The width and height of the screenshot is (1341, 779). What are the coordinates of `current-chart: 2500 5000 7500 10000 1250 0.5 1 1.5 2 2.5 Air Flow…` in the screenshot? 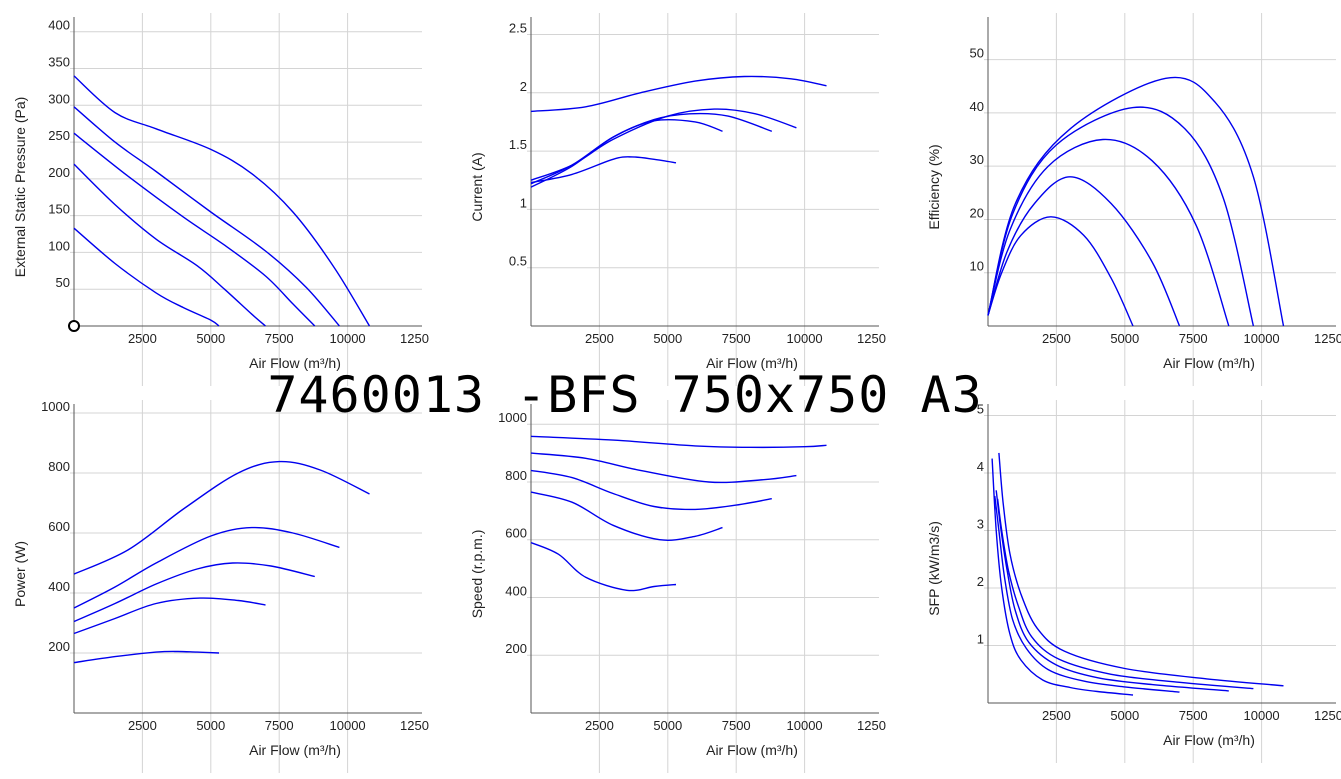 It's located at (677, 199).